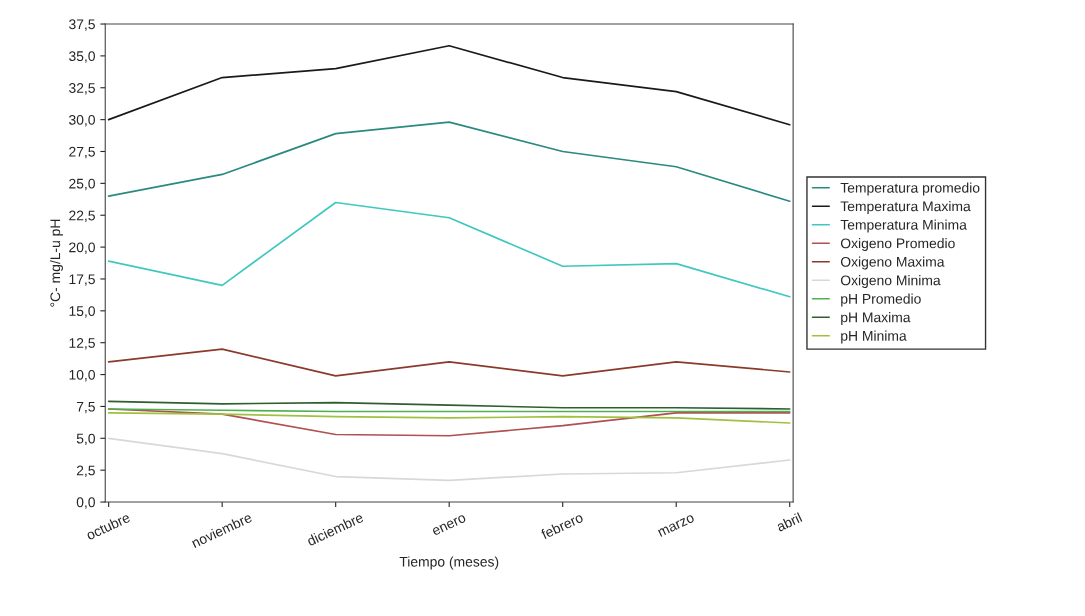  I want to click on y-tick-label: 15,0, so click(82, 312).